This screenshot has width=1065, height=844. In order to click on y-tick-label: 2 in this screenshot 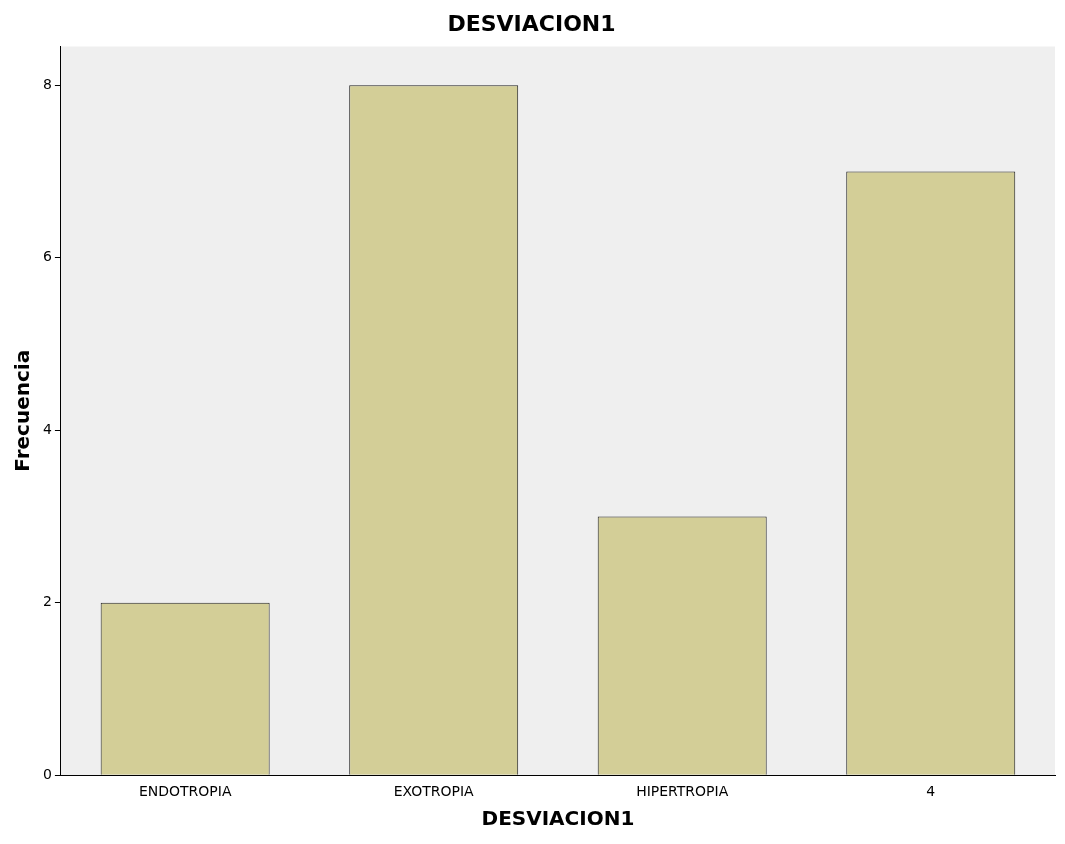, I will do `click(47, 601)`.